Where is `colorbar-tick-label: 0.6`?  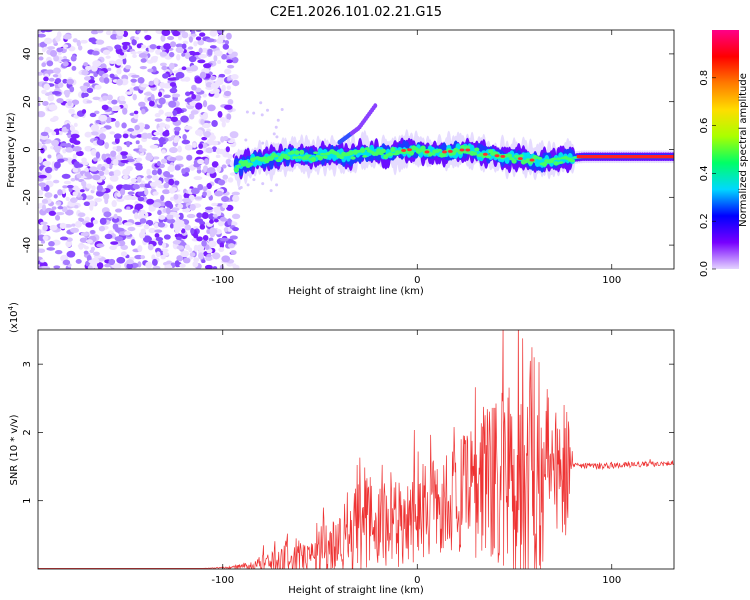
colorbar-tick-label: 0.6 is located at coordinates (704, 126).